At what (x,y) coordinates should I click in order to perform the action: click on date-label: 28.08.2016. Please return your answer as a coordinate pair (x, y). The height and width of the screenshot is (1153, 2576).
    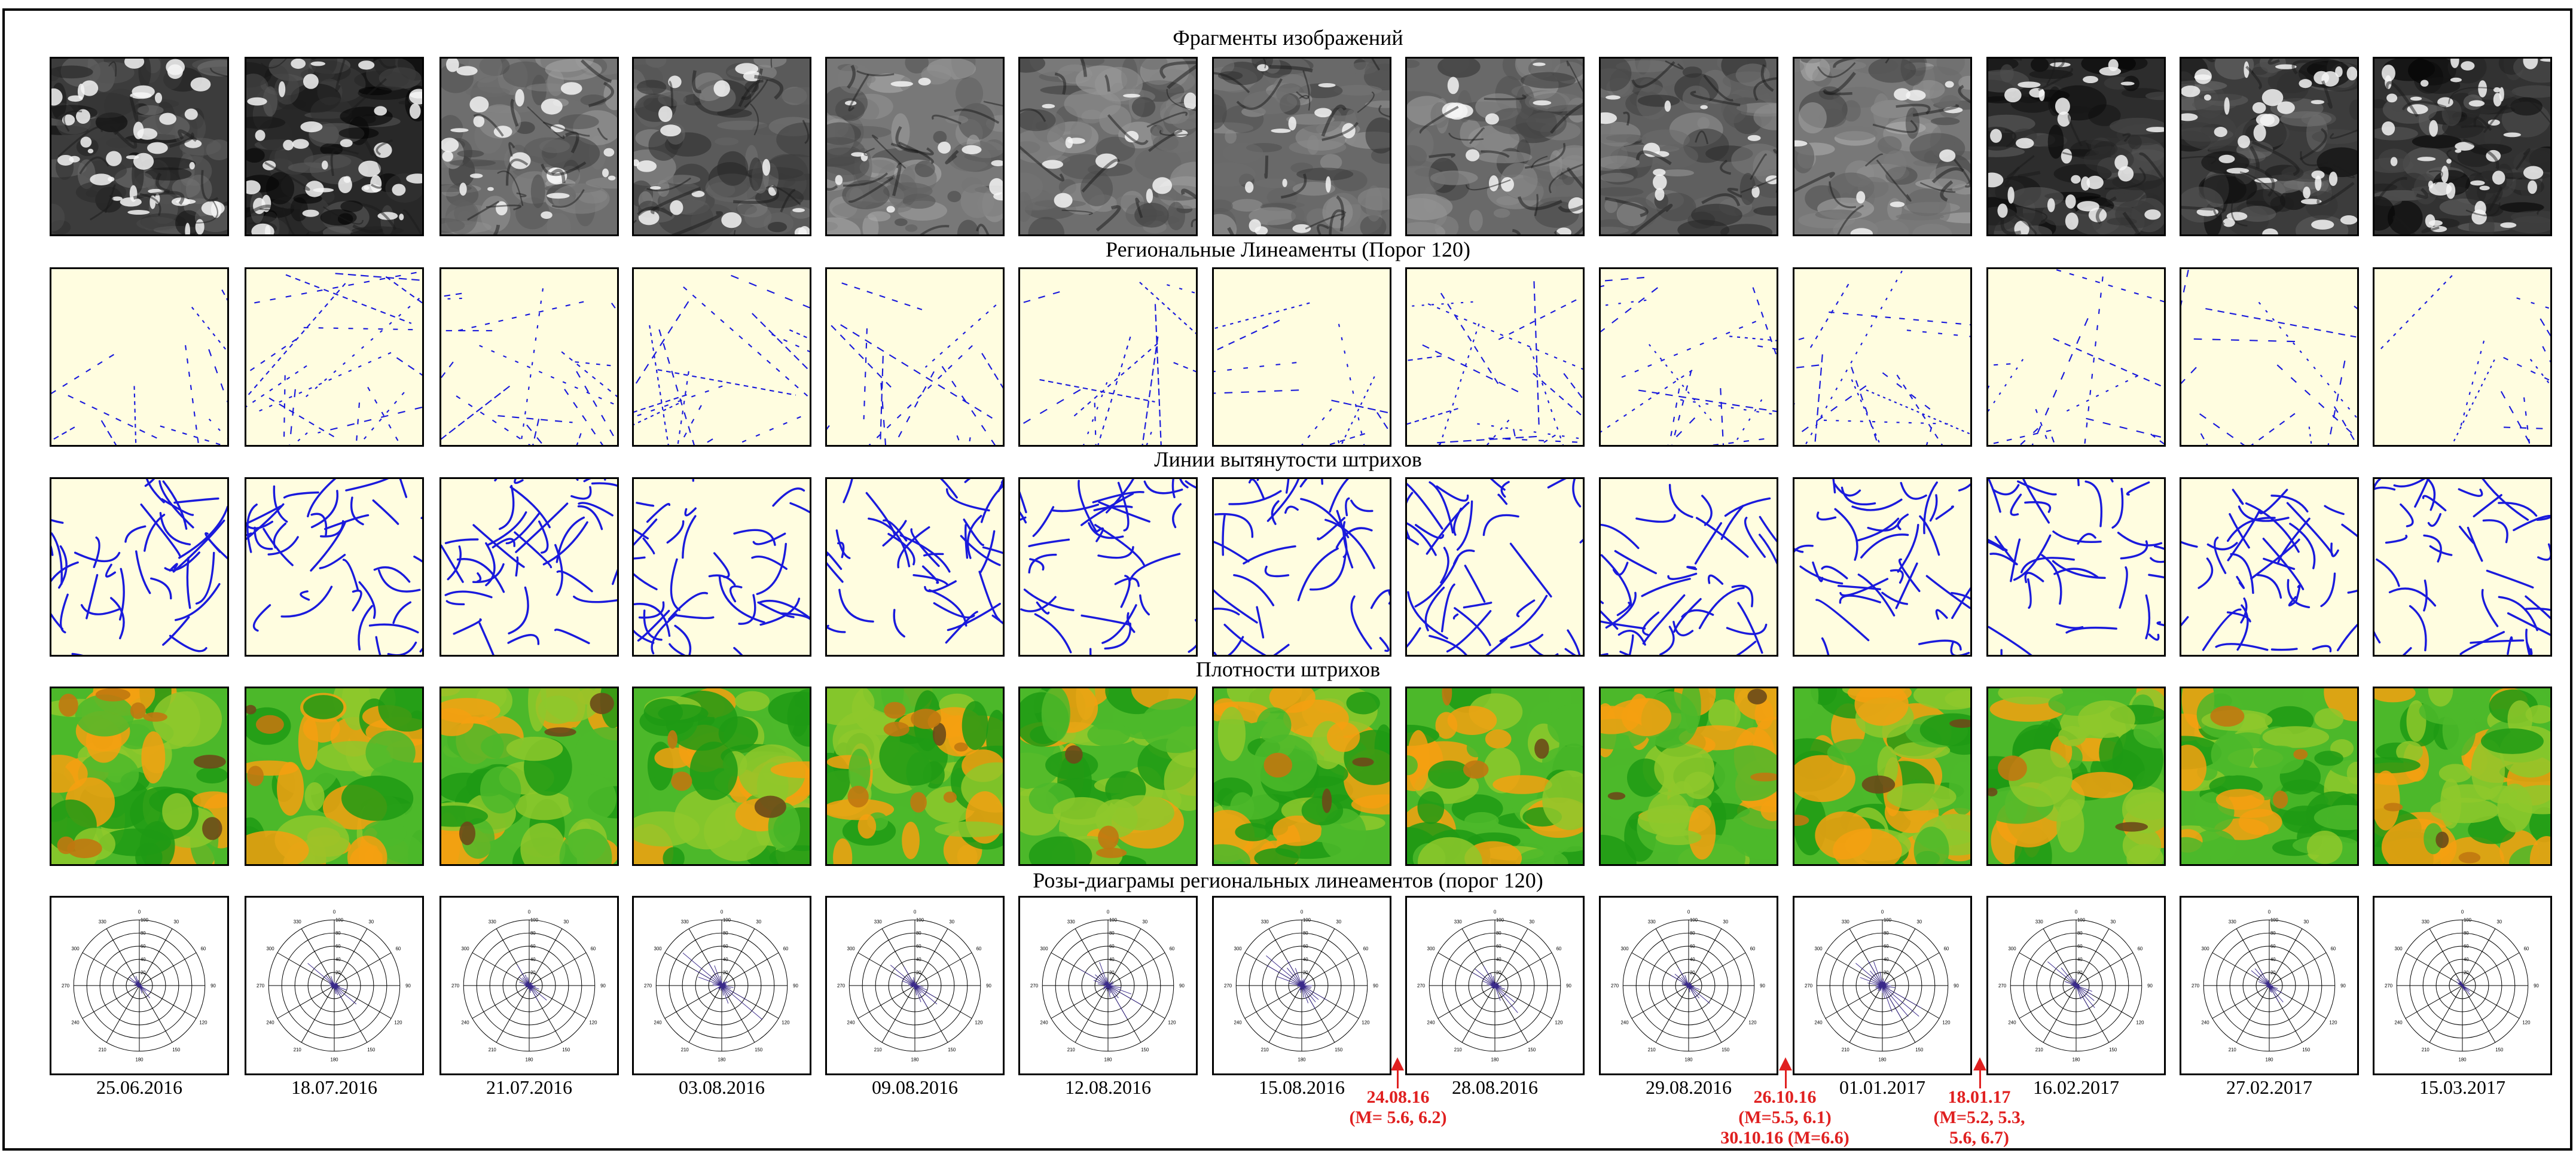
    Looking at the image, I should click on (1495, 1087).